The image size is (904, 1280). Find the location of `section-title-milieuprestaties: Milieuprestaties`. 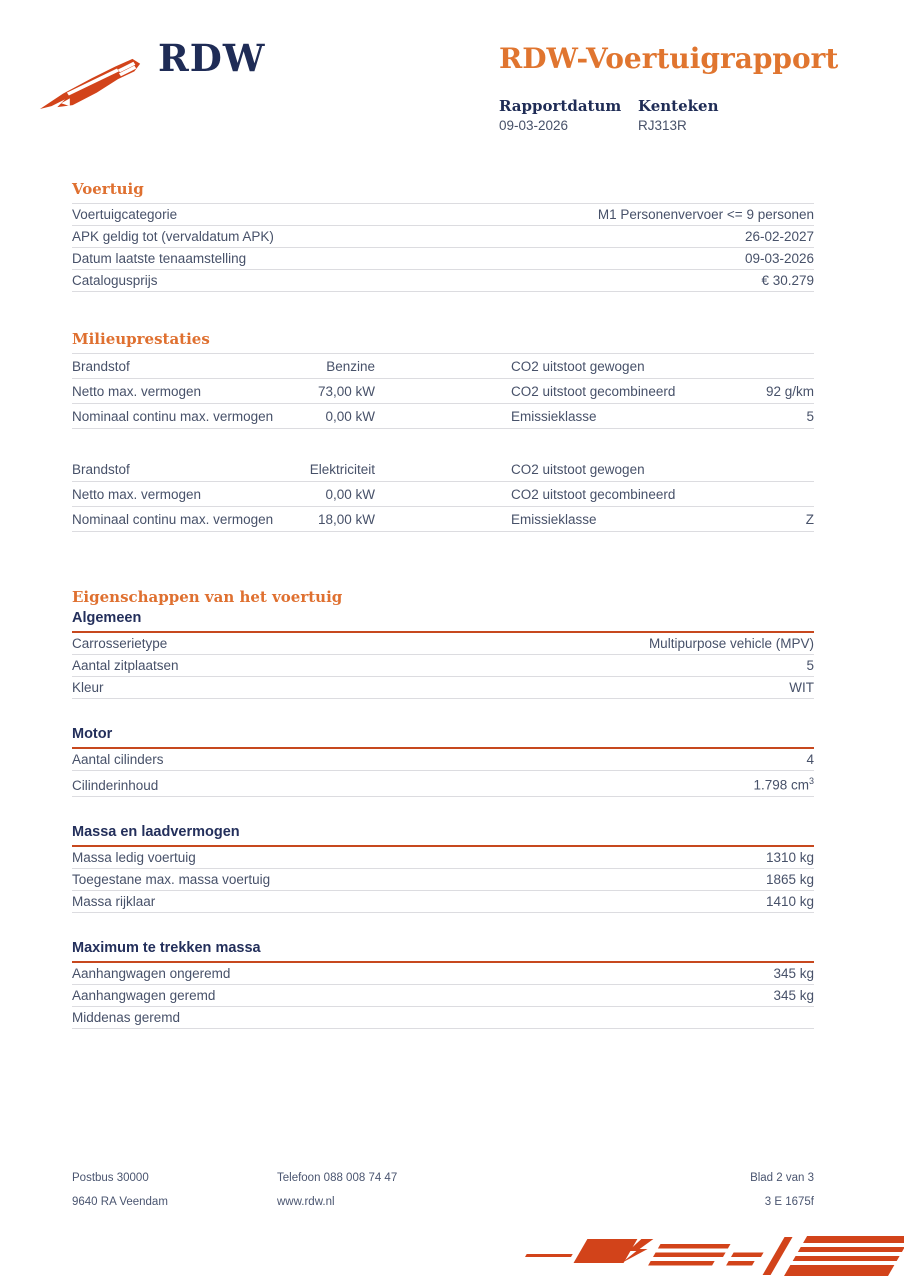

section-title-milieuprestaties: Milieuprestaties is located at coordinates (141, 339).